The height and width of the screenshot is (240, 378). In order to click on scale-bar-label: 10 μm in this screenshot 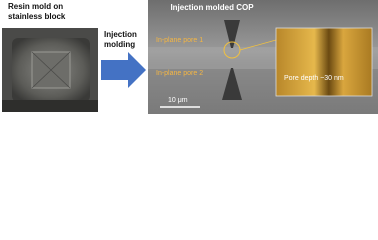, I will do `click(178, 100)`.